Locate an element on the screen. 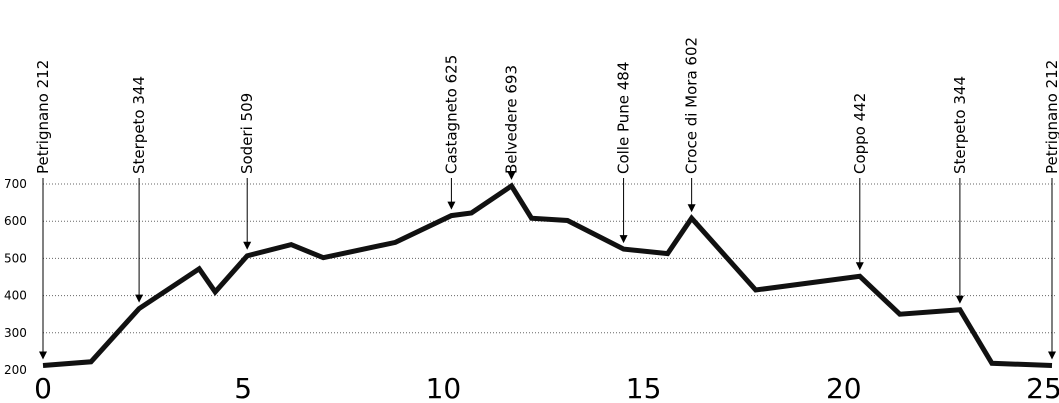 This screenshot has width=1059, height=403. y-tick-label: 500 is located at coordinates (15, 258).